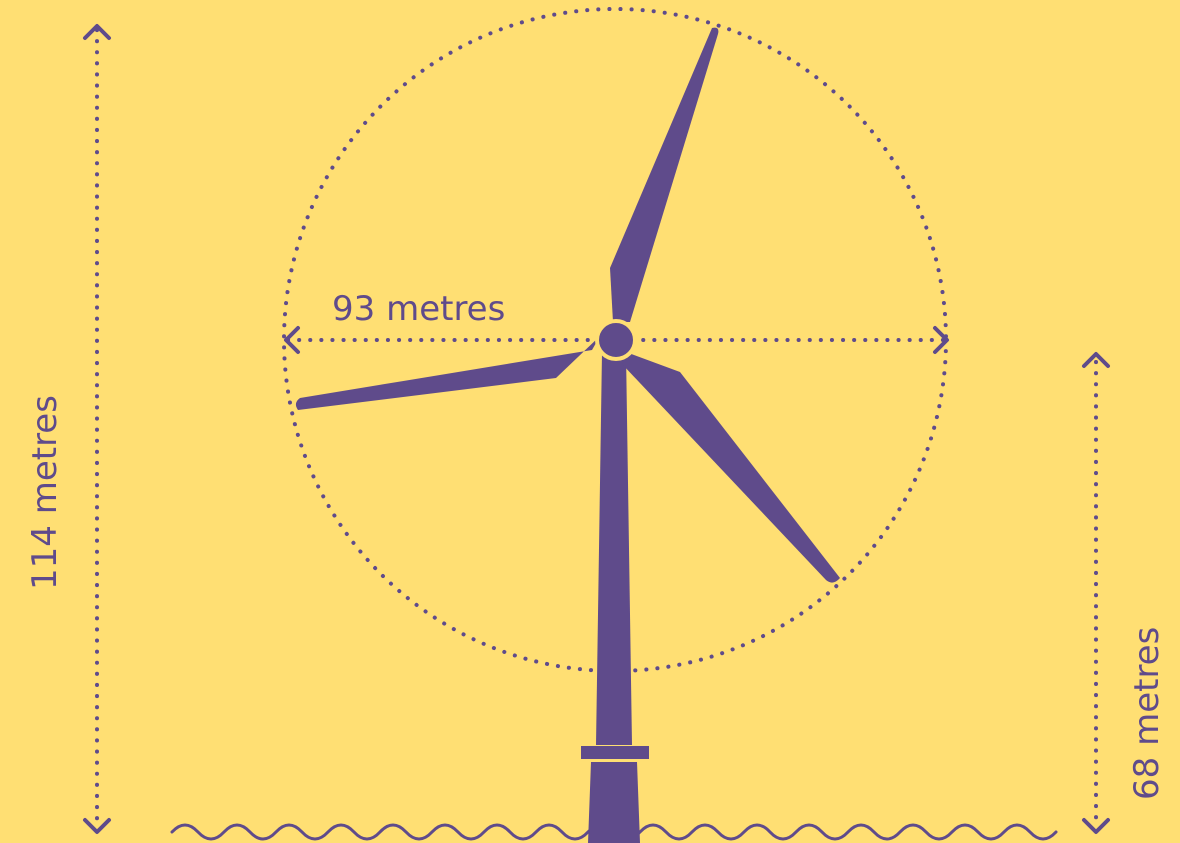 The width and height of the screenshot is (1180, 843). I want to click on turbine-platform, so click(615, 752).